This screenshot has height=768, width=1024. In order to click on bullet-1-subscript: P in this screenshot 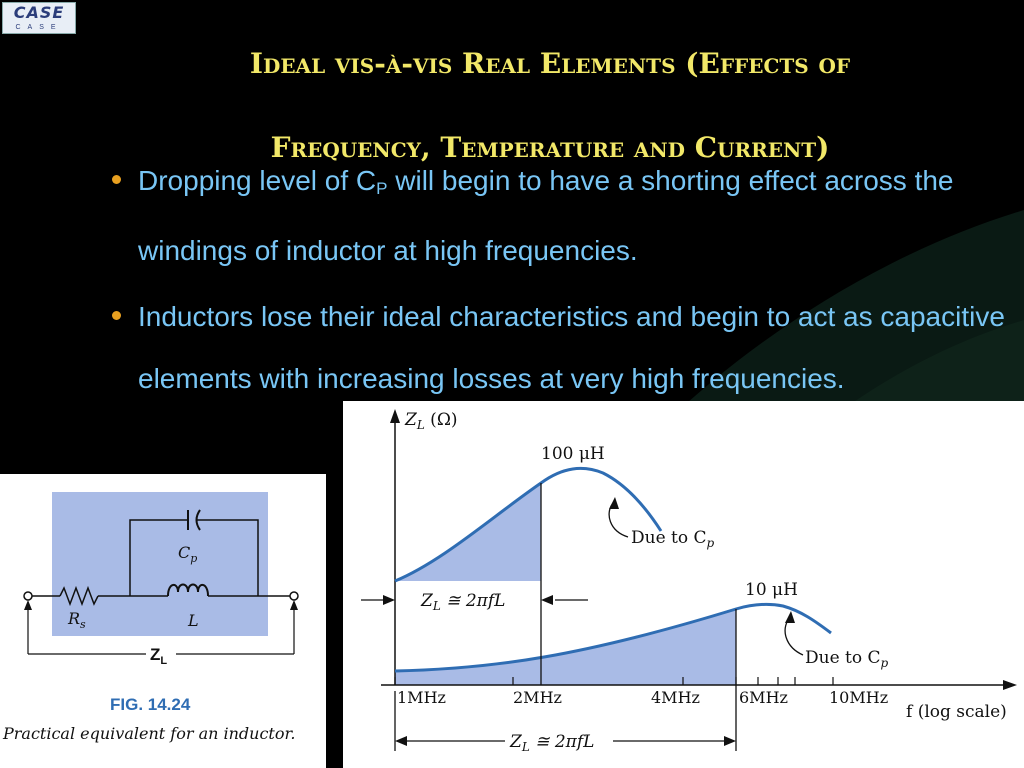, I will do `click(382, 188)`.